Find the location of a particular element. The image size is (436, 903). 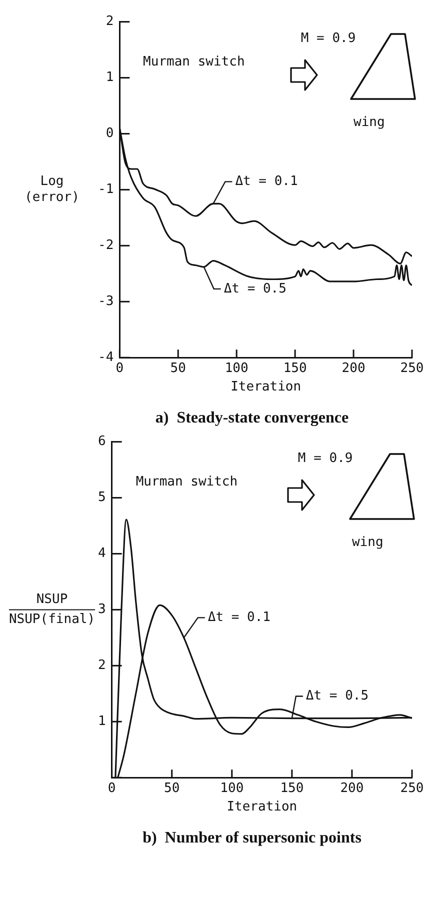

y-axis-title: Log (error) is located at coordinates (52, 190).